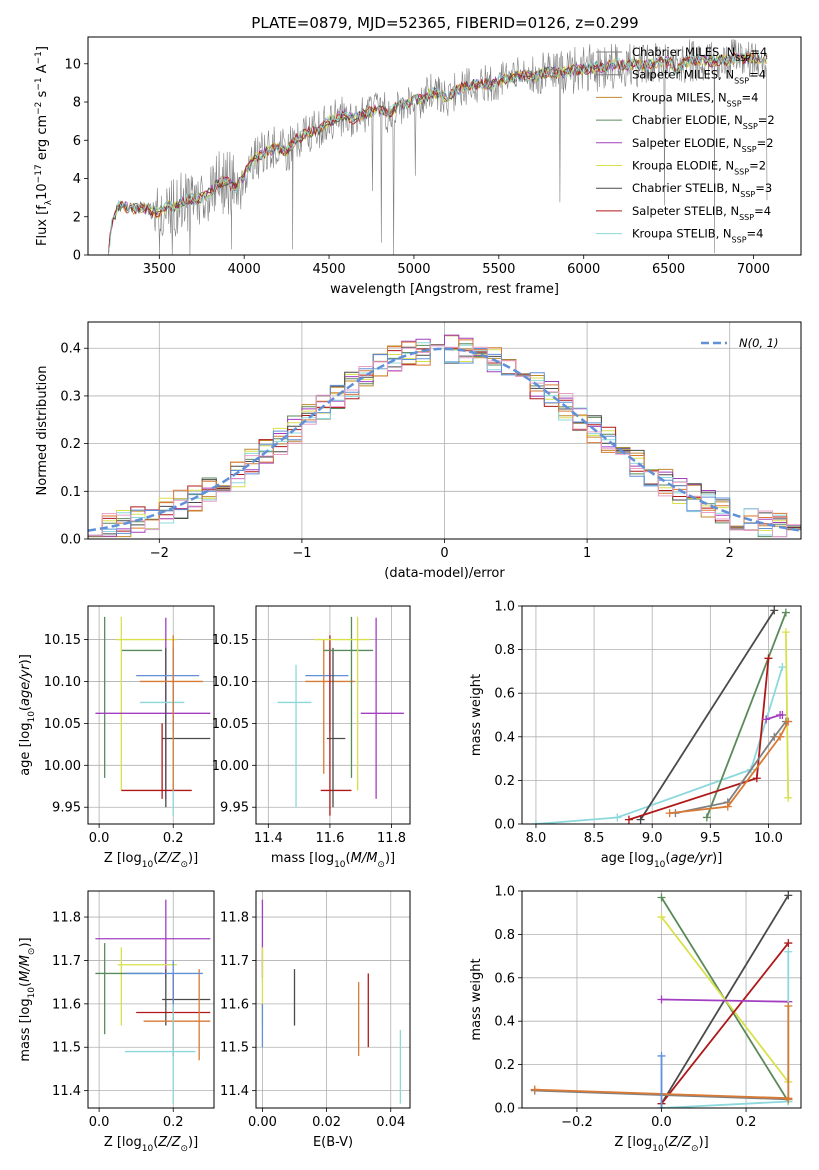 Image resolution: width=819 pixels, height=1170 pixels. Describe the element at coordinates (27, 715) in the screenshot. I see `y-axis-label: age [log10(age/yr)]` at that location.